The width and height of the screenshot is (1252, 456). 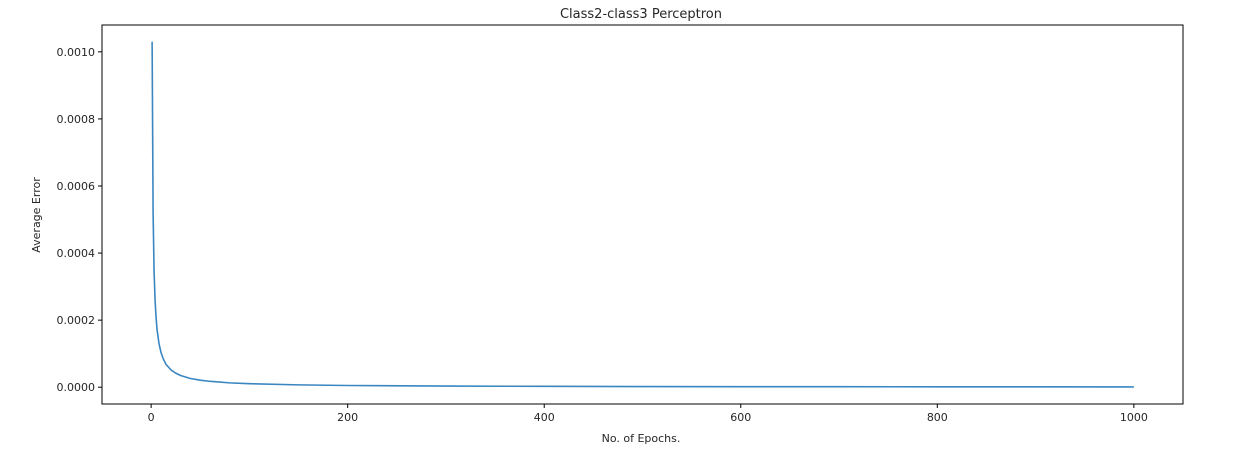 What do you see at coordinates (76, 52) in the screenshot?
I see `y-tick-label: 0.0010` at bounding box center [76, 52].